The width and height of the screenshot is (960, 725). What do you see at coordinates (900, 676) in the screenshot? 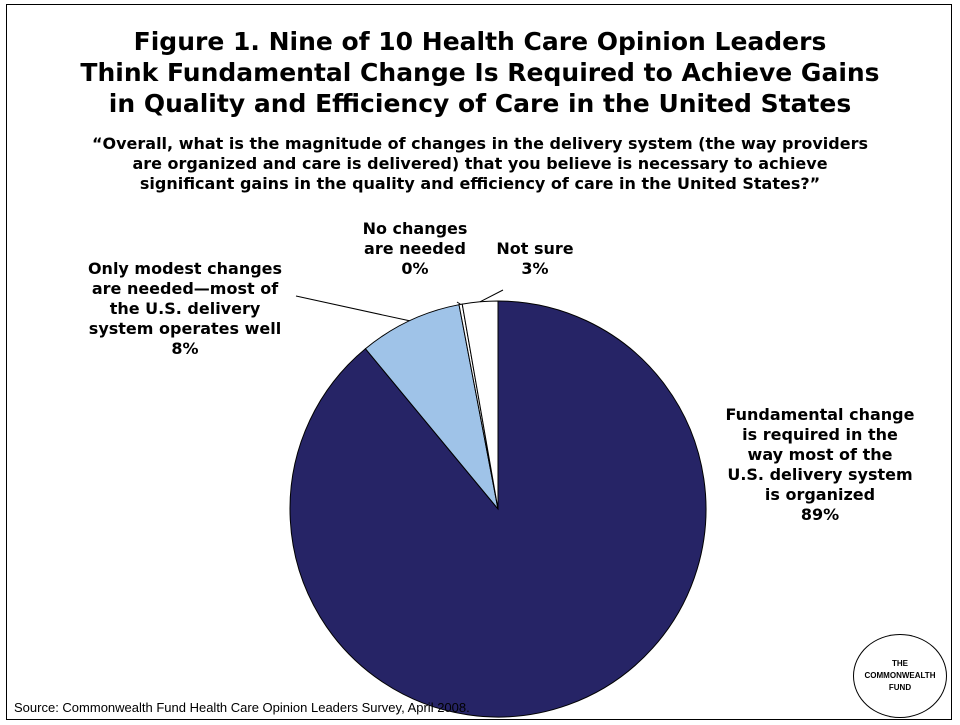
I see `commonwealth-fund-logo: THE COMMONWEALTH FUND` at bounding box center [900, 676].